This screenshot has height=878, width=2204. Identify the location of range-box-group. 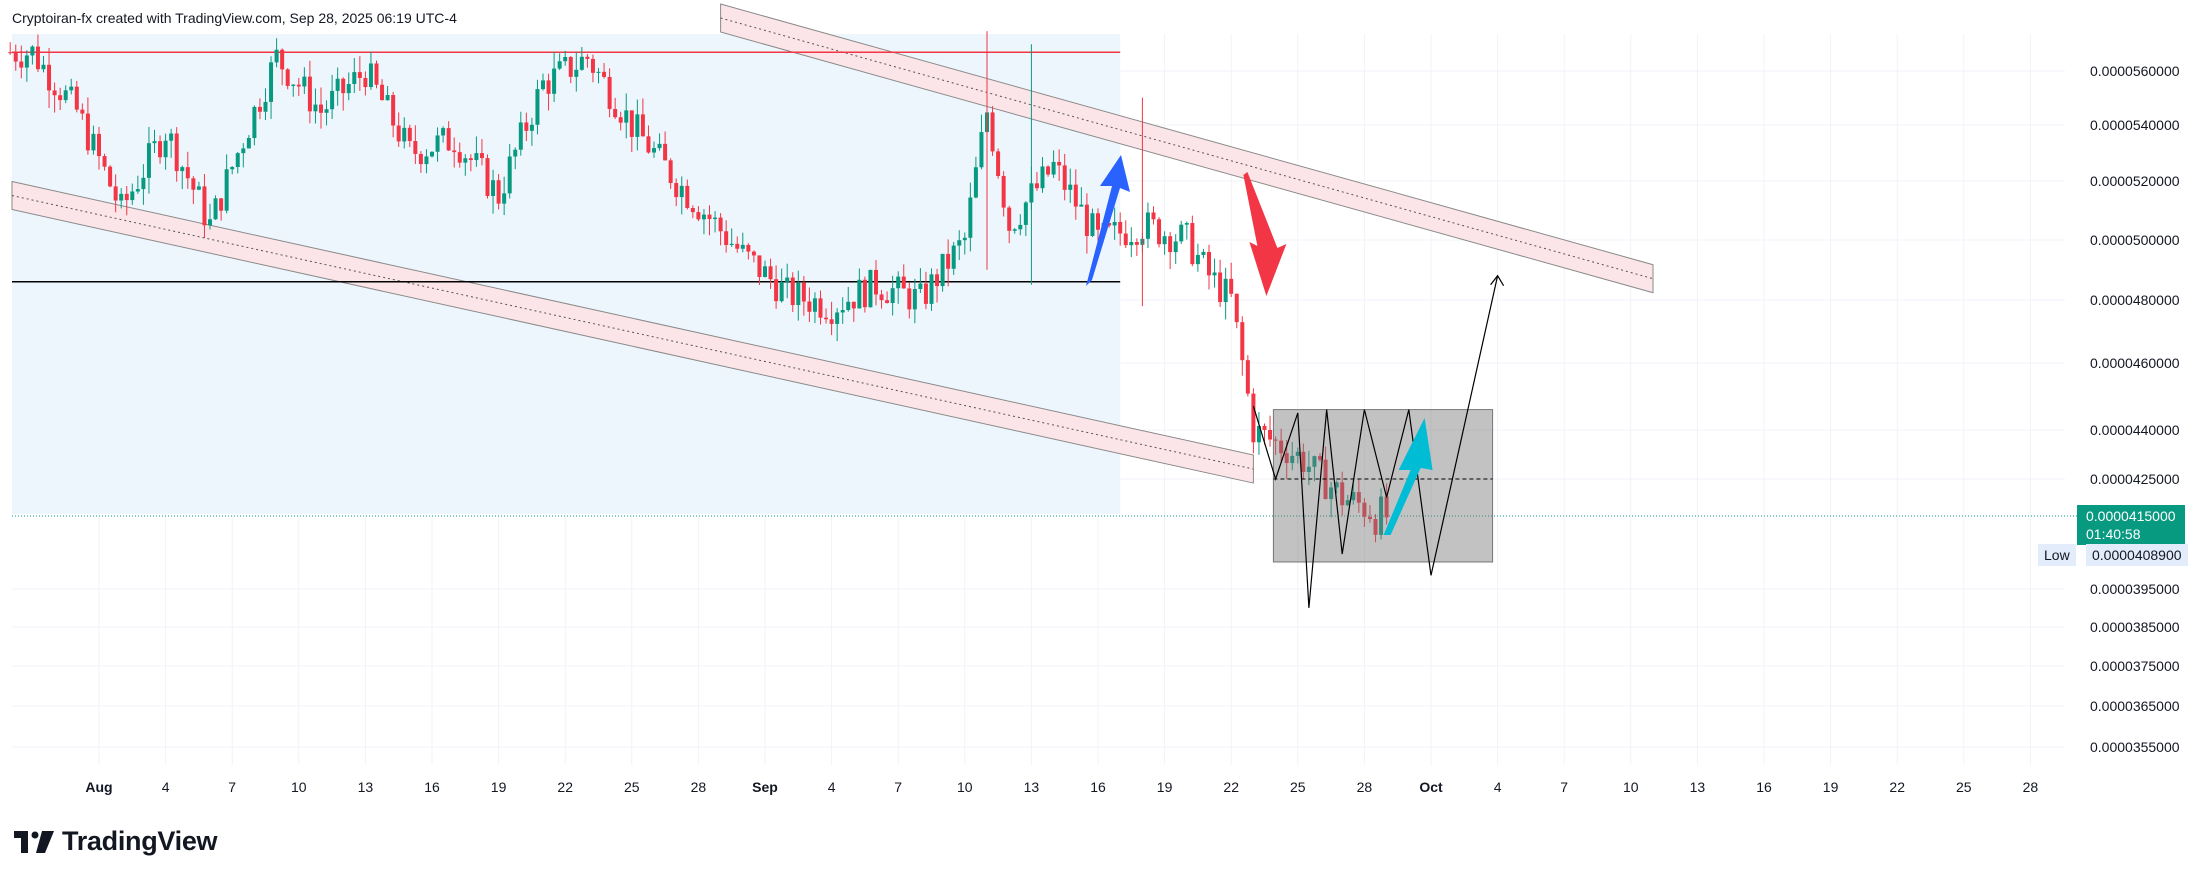
(1378, 441).